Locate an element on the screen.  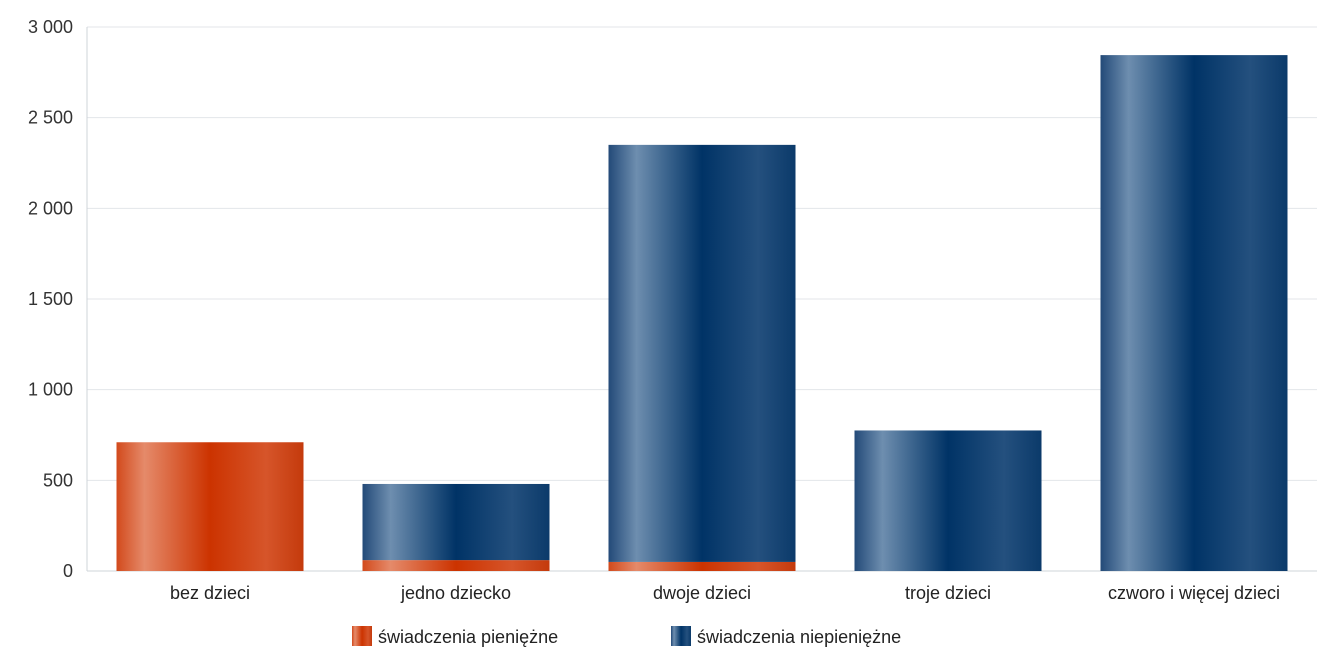
y-tick-label: 3 000 is located at coordinates (50, 27).